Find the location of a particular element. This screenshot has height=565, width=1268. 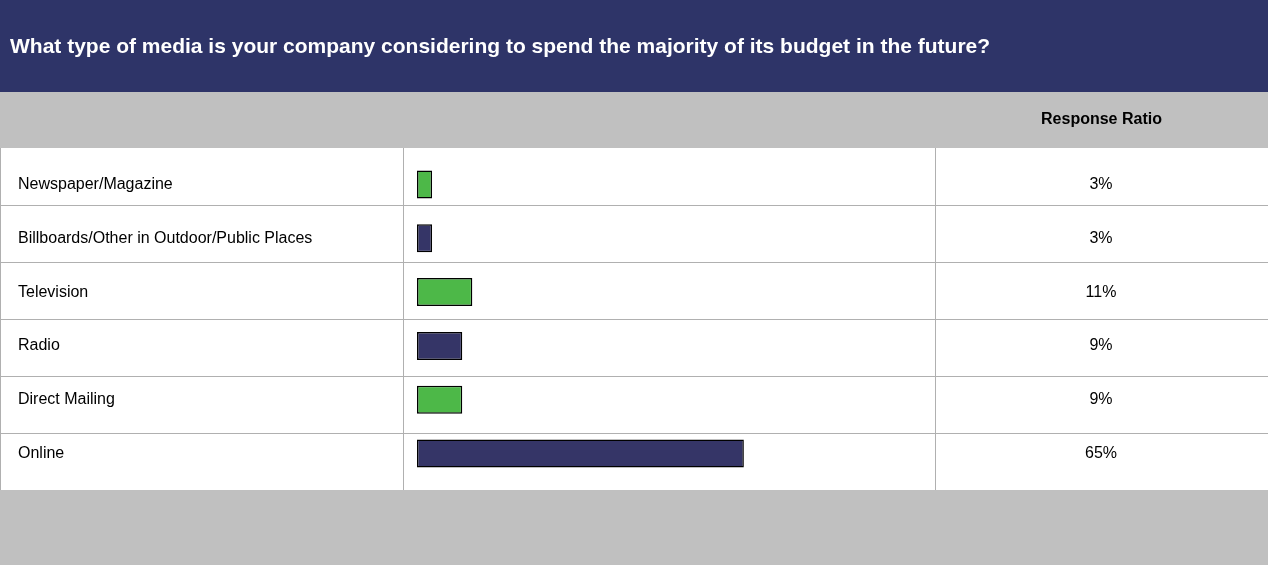

data-label: 11% is located at coordinates (1101, 291).